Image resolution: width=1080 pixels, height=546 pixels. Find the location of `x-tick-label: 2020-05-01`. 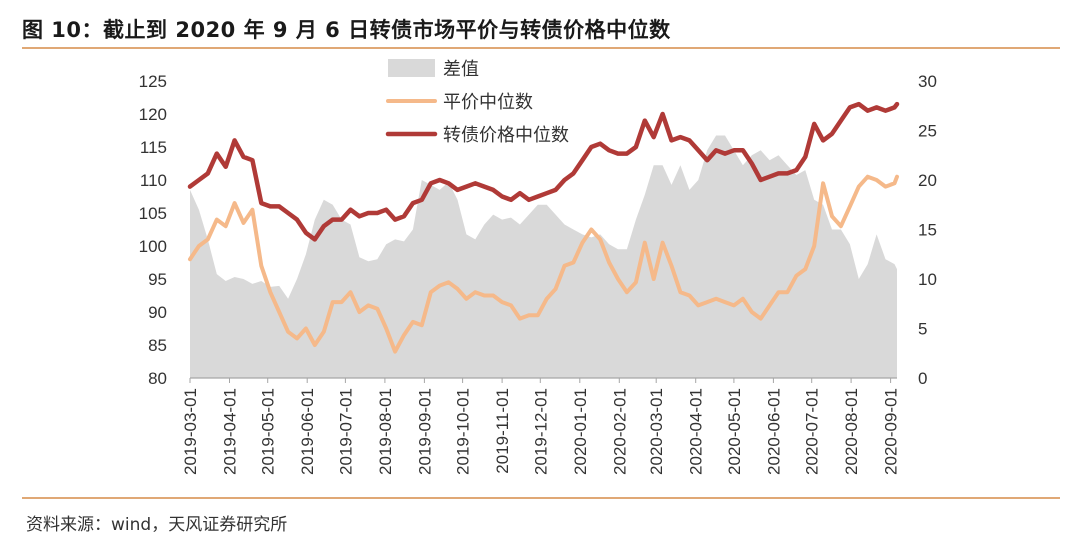

x-tick-label: 2020-05-01 is located at coordinates (734, 431).